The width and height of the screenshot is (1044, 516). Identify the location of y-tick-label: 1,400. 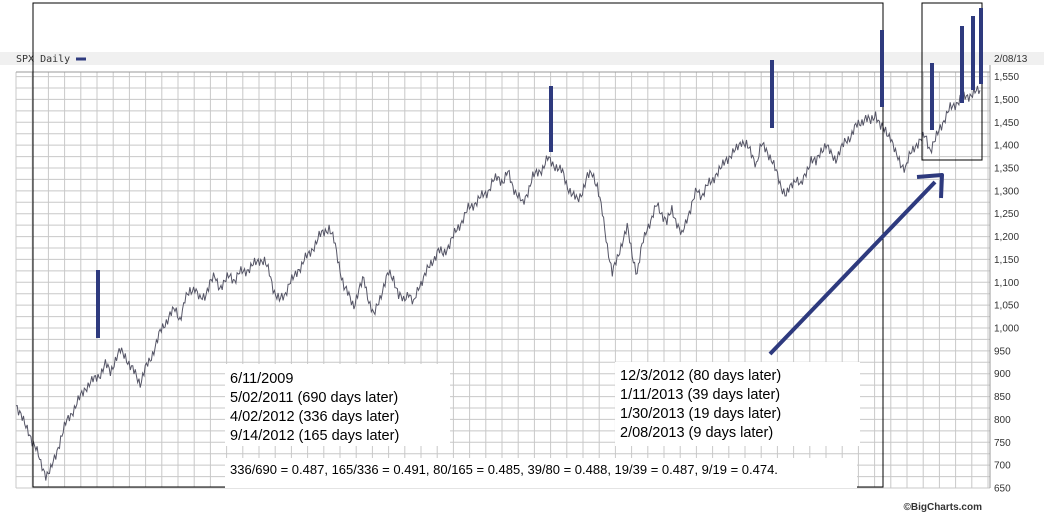
(1006, 146).